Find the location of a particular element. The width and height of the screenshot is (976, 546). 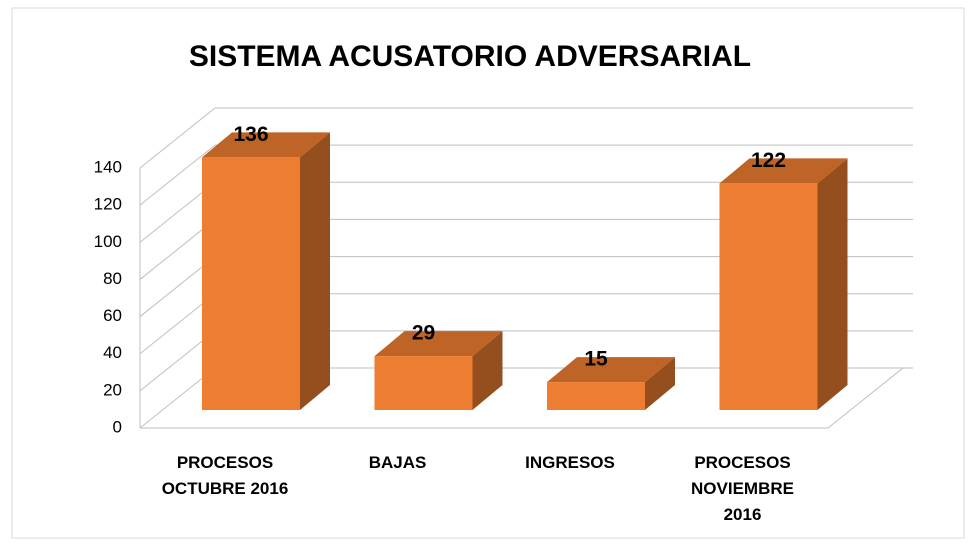

y-tick-label: 100 is located at coordinates (108, 241).